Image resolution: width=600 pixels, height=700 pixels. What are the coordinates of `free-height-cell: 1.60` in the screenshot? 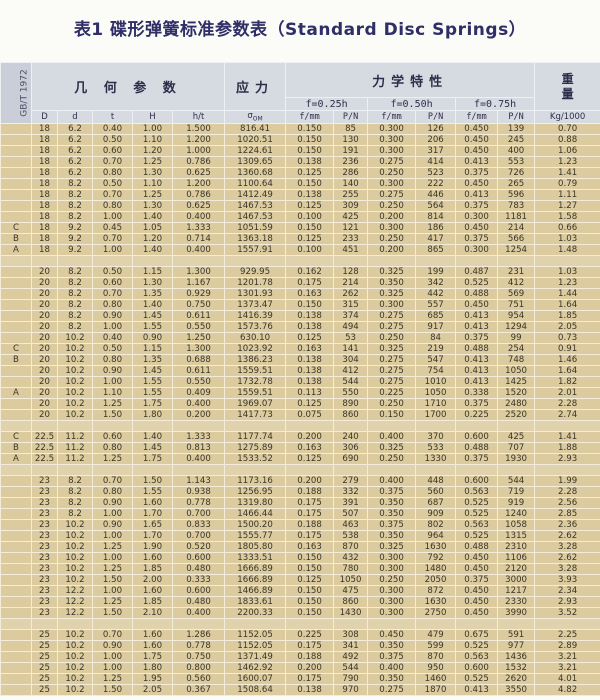 It's located at (152, 646).